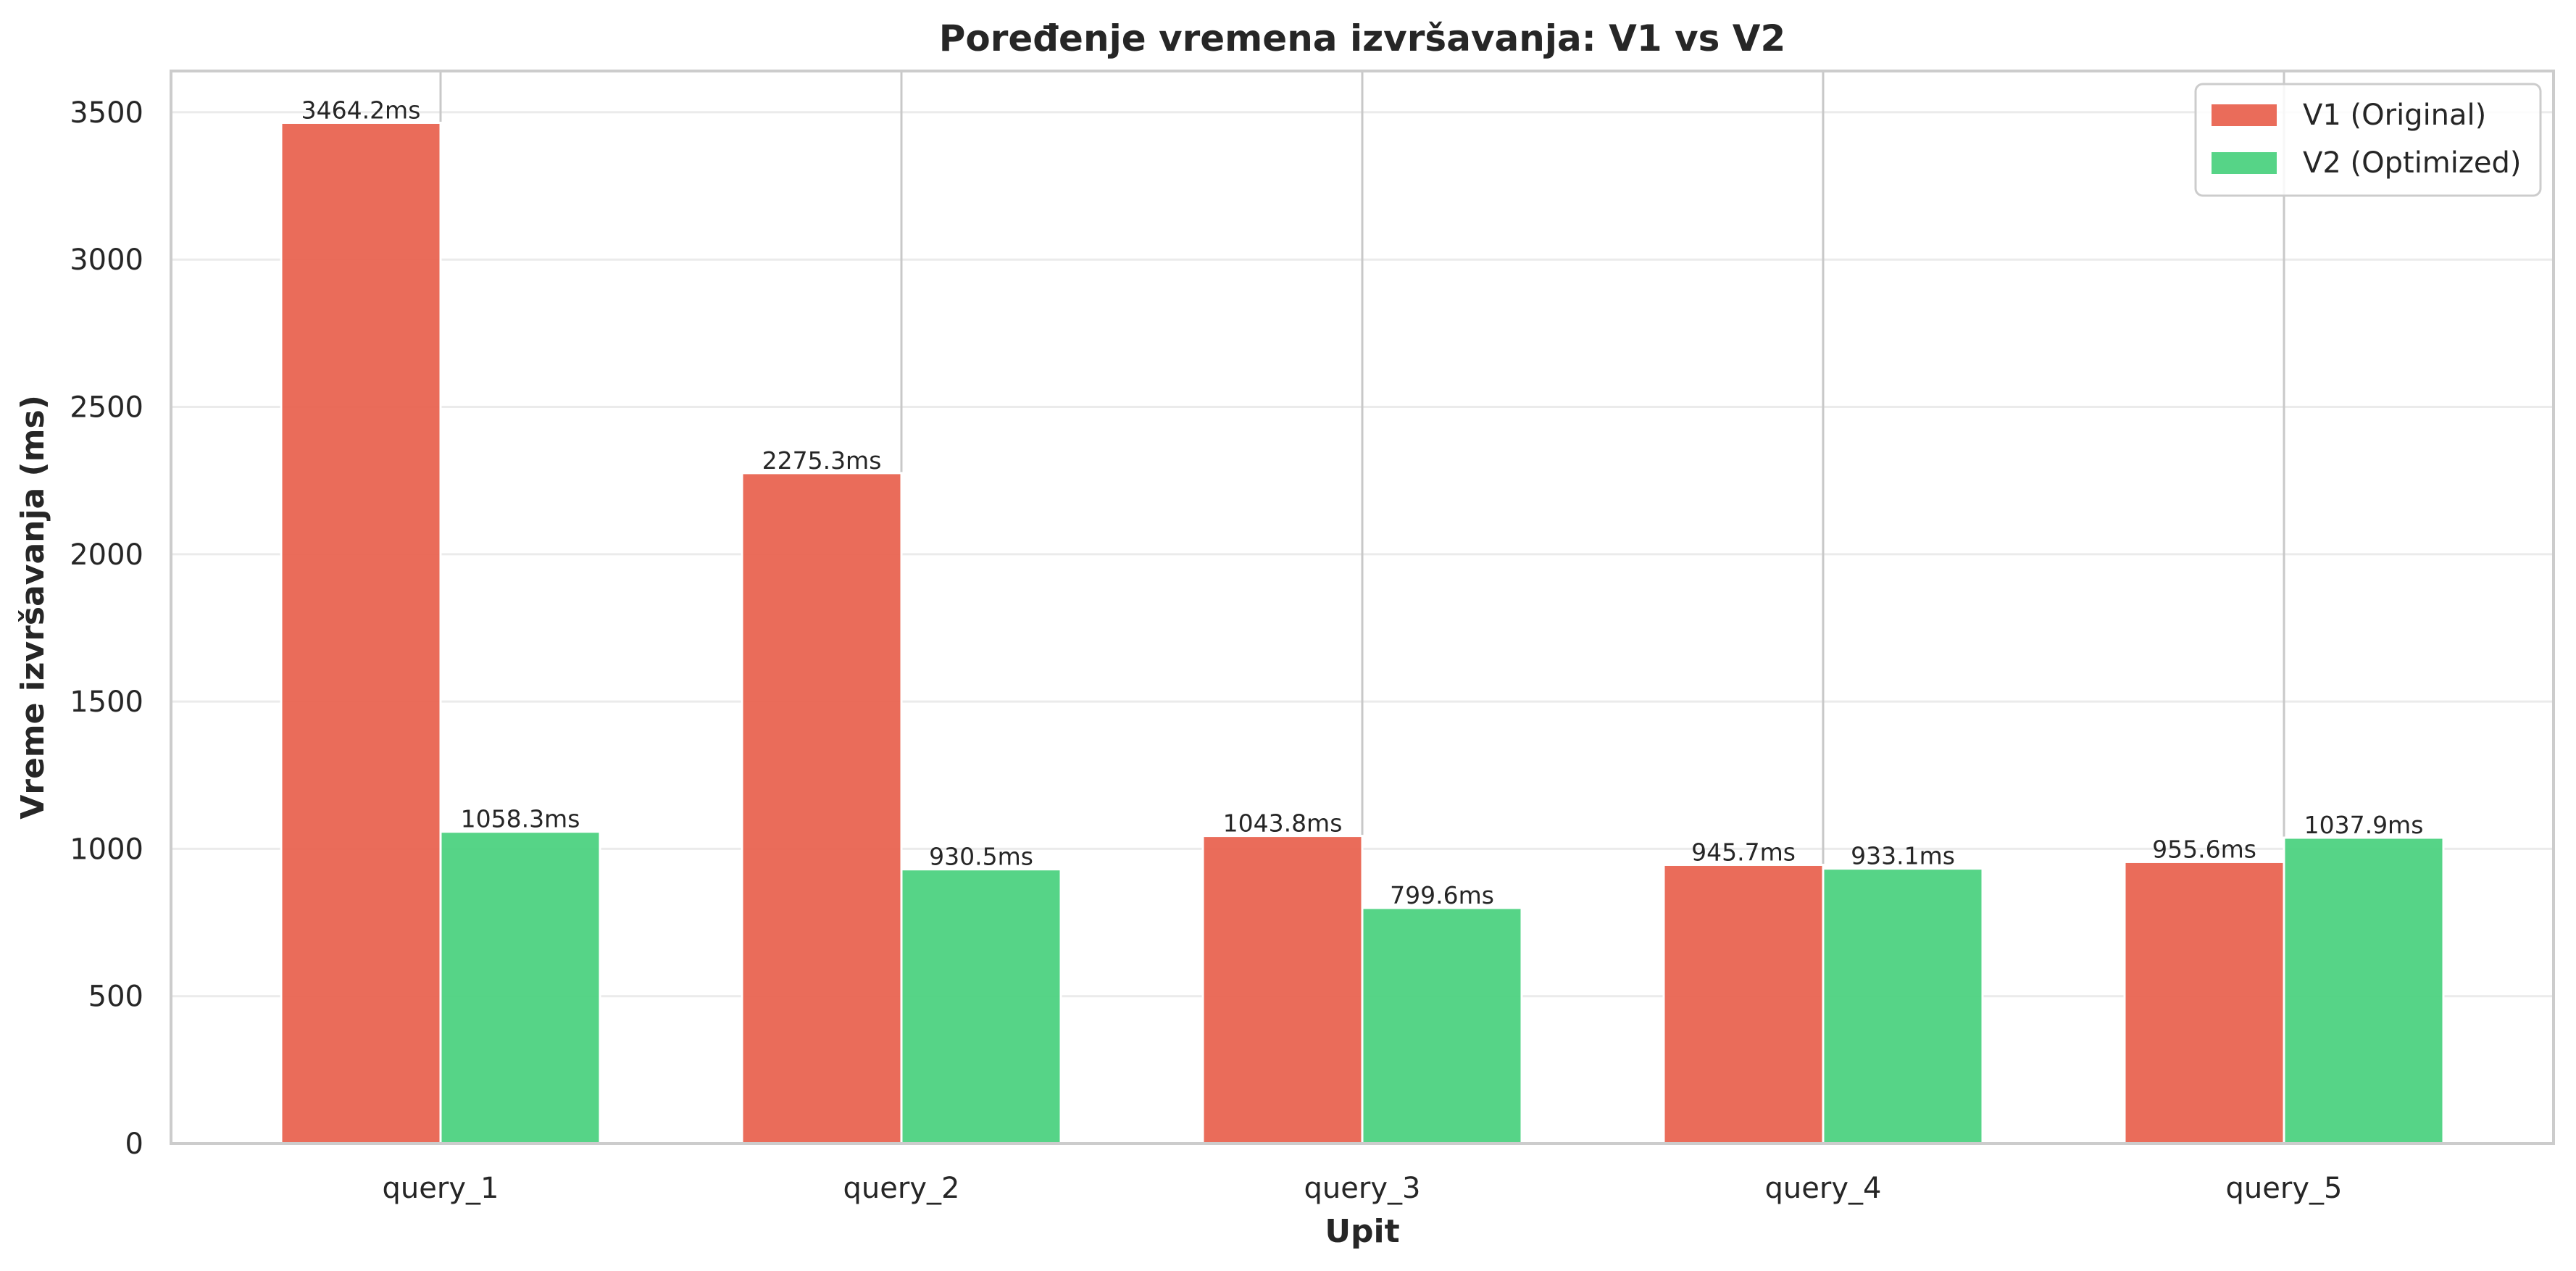 The width and height of the screenshot is (2576, 1271). I want to click on legend-frame, so click(2368, 140).